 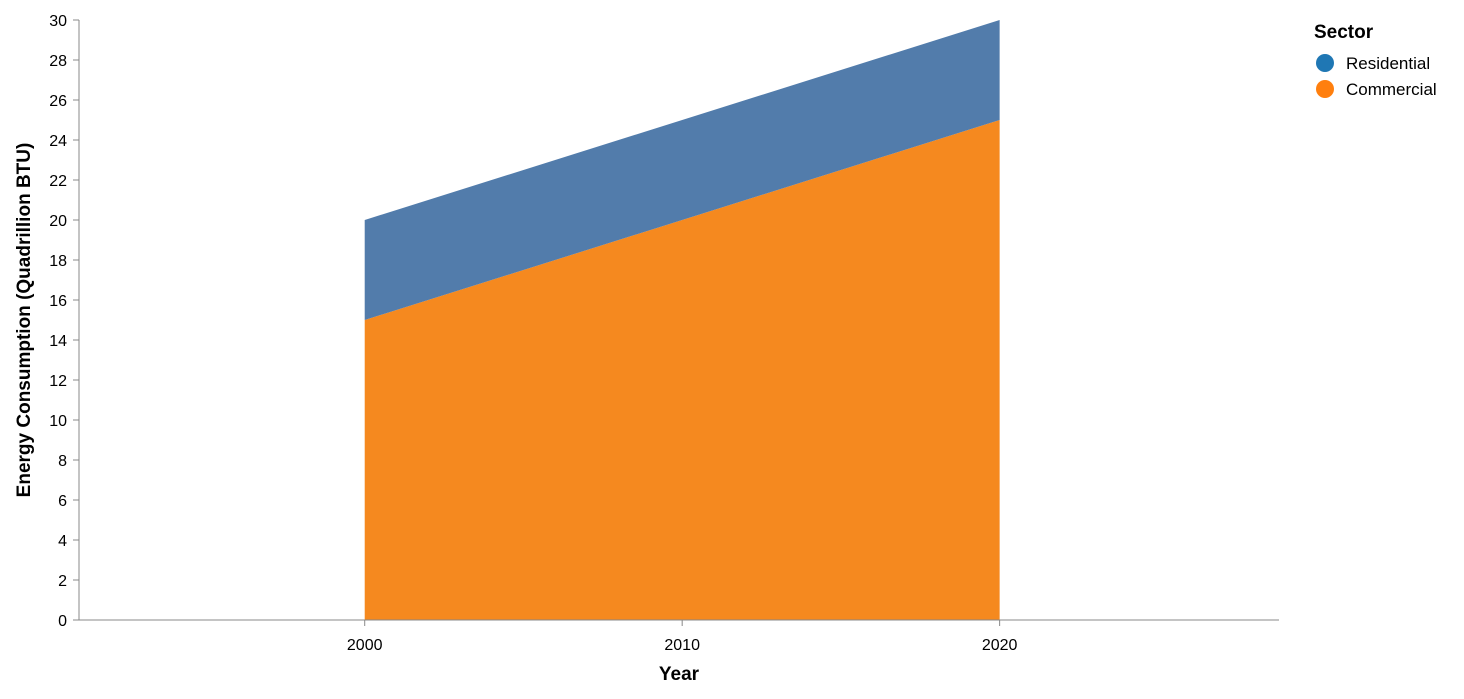 I want to click on y-axis-title: Energy Consumption (Quadrillion BTU), so click(x=24, y=320).